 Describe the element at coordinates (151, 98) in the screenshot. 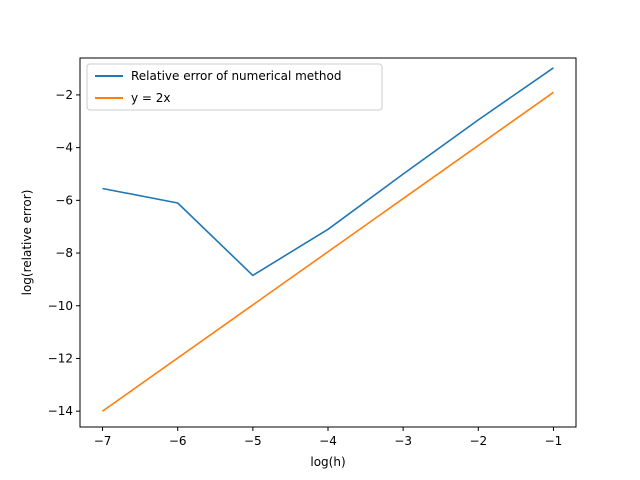

I see `legend-label-y-2x: y = 2x` at that location.